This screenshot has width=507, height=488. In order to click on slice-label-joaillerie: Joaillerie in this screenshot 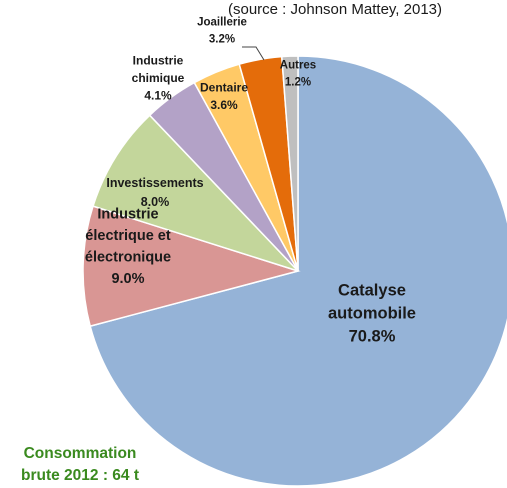, I will do `click(222, 23)`.